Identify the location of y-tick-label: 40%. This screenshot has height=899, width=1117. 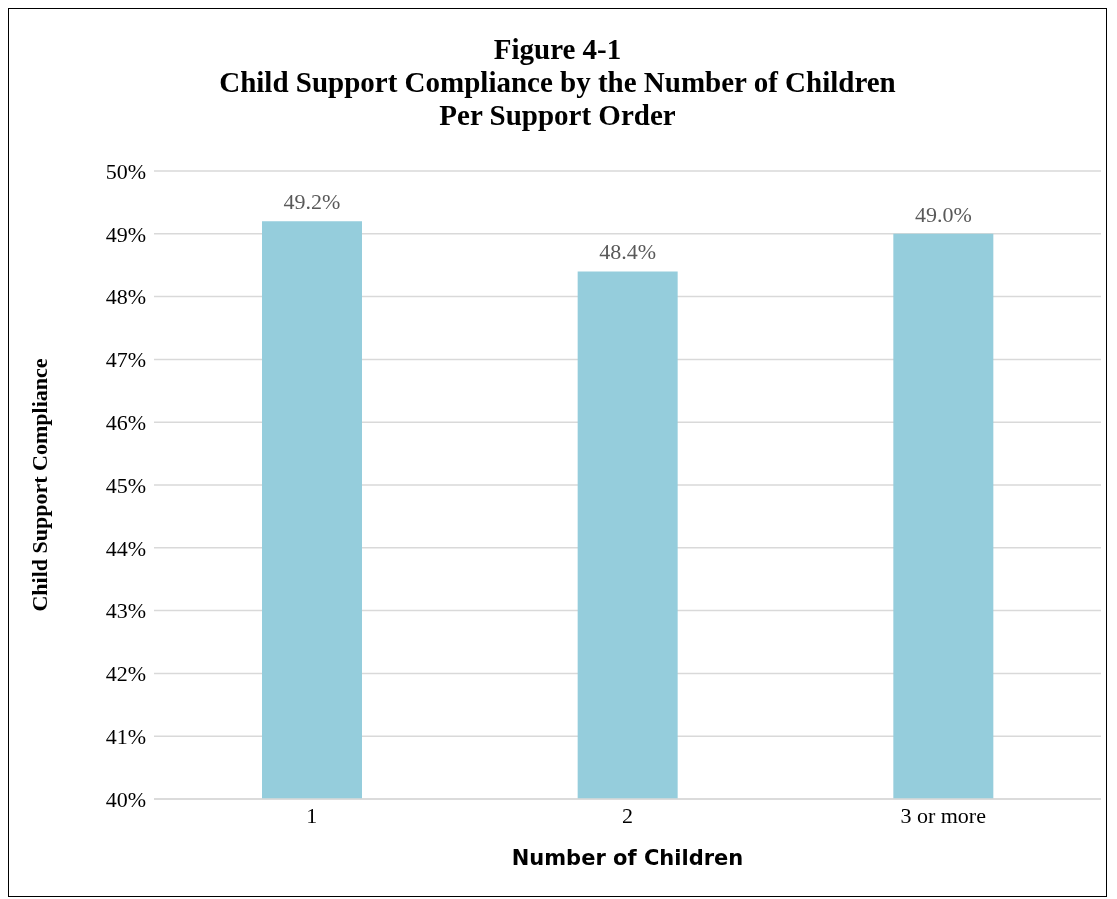
(125, 799).